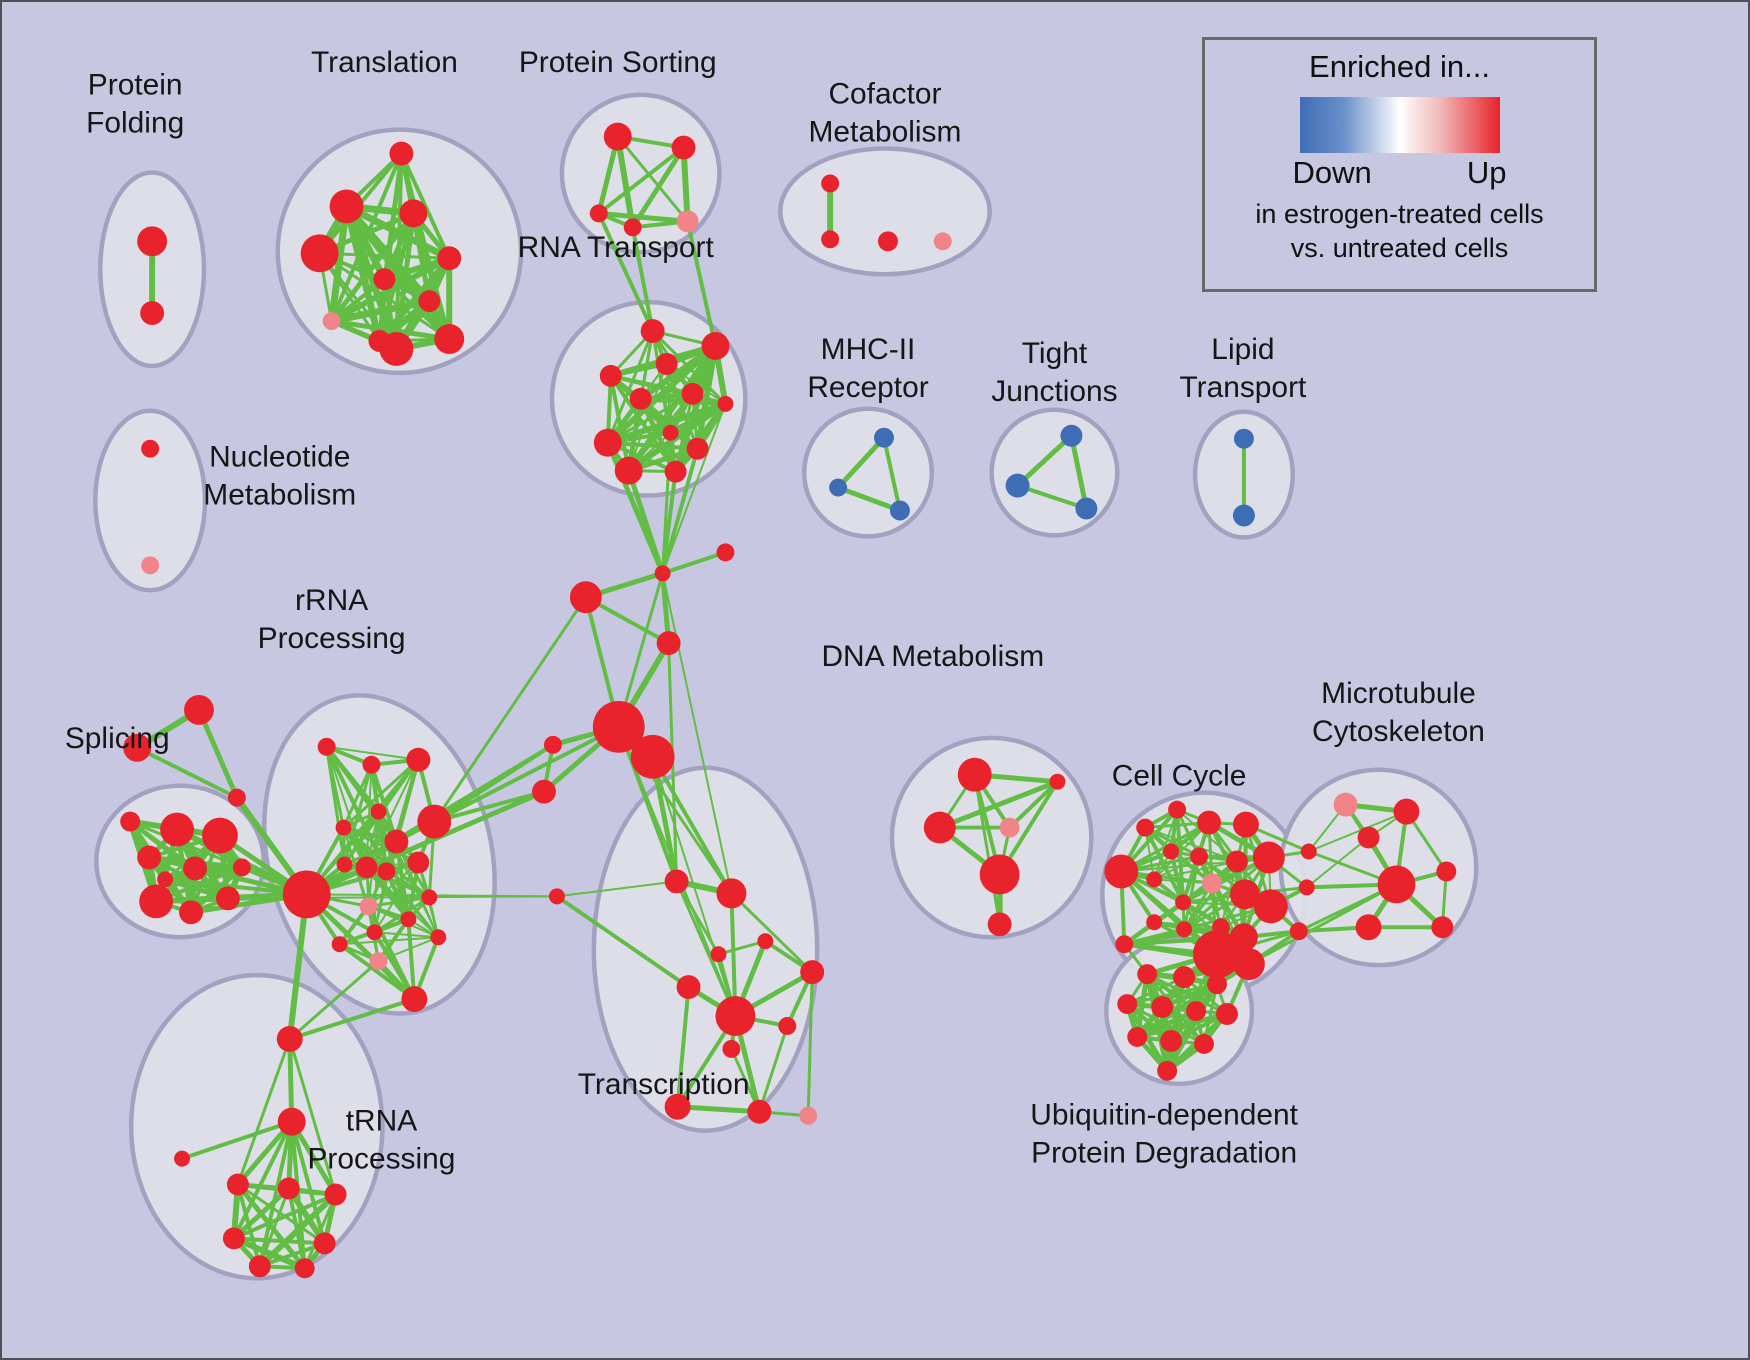  What do you see at coordinates (1179, 776) in the screenshot?
I see `cluster-label-cell-cycle: Cell Cycle` at bounding box center [1179, 776].